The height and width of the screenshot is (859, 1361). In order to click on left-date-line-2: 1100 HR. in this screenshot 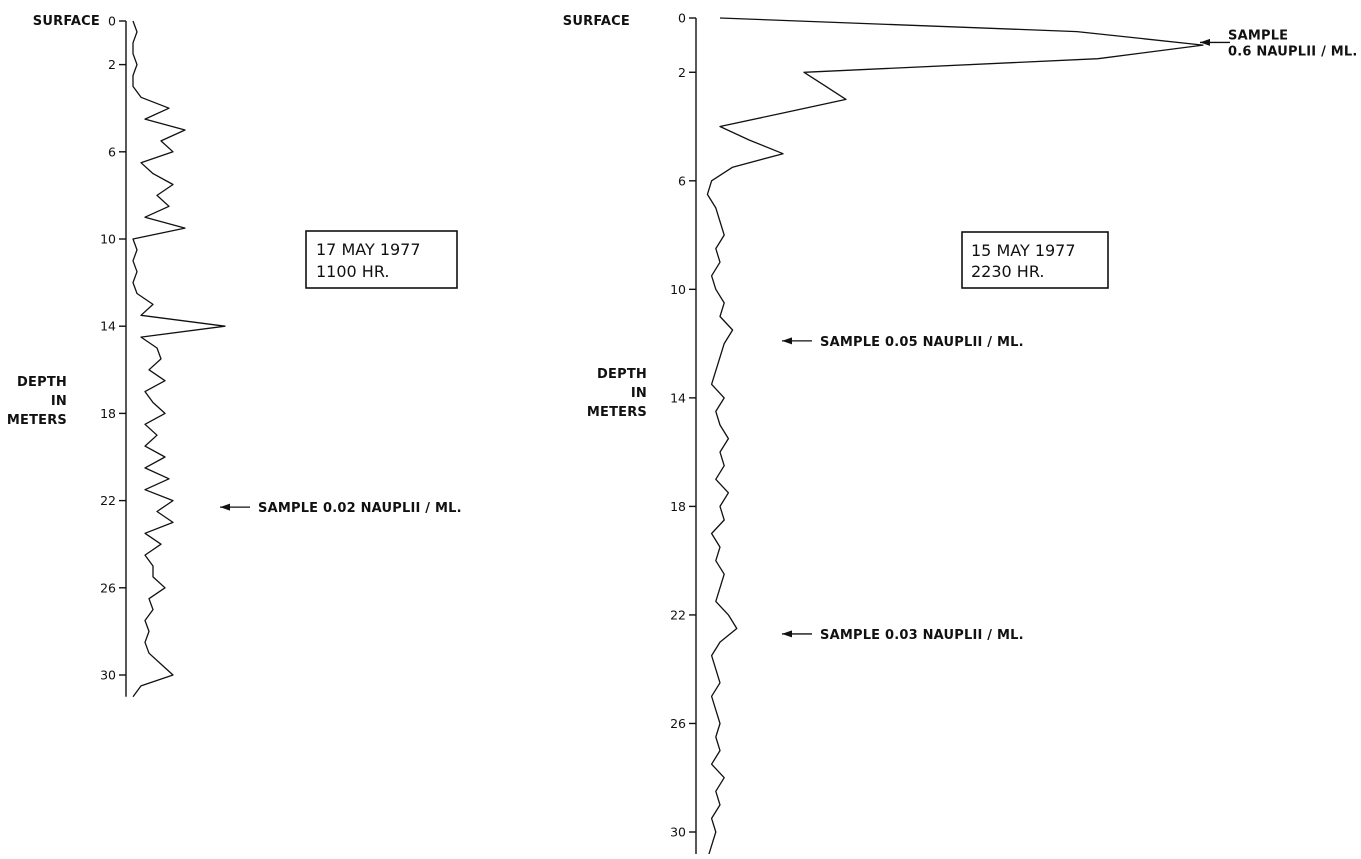, I will do `click(352, 271)`.